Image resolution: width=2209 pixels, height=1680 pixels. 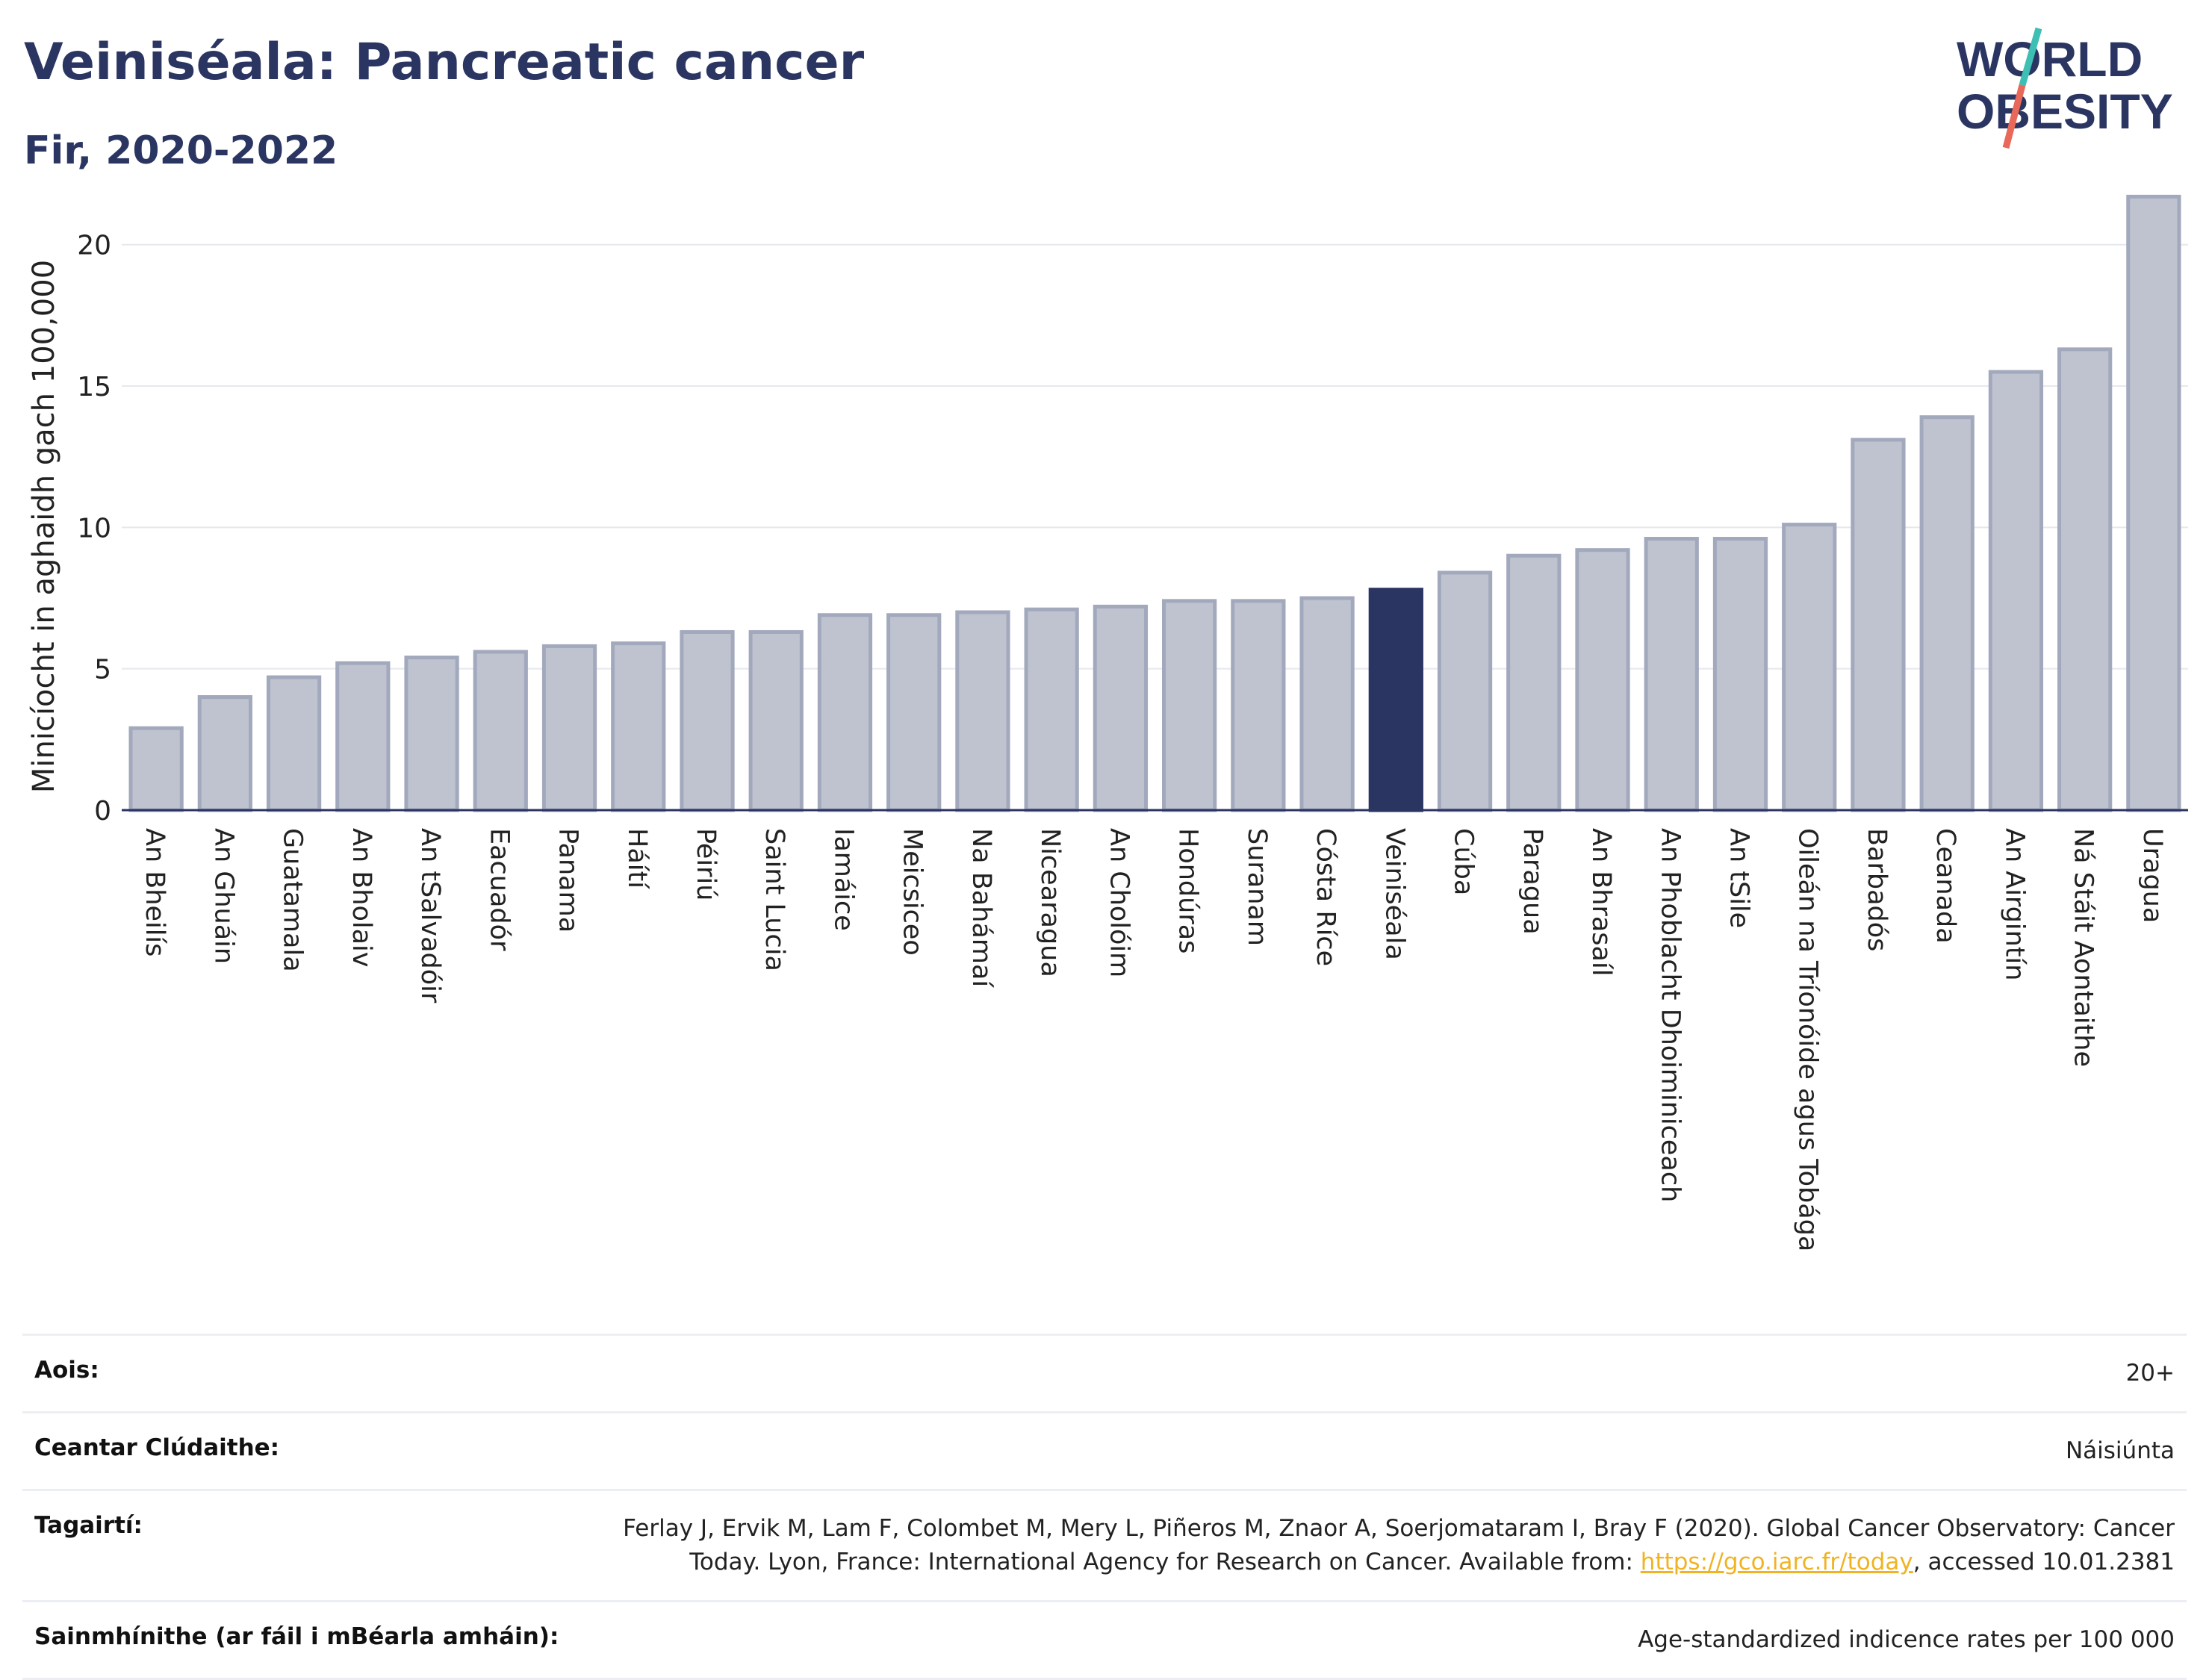 I want to click on meta-value-coverage: Náisiúnta, so click(x=2120, y=1450).